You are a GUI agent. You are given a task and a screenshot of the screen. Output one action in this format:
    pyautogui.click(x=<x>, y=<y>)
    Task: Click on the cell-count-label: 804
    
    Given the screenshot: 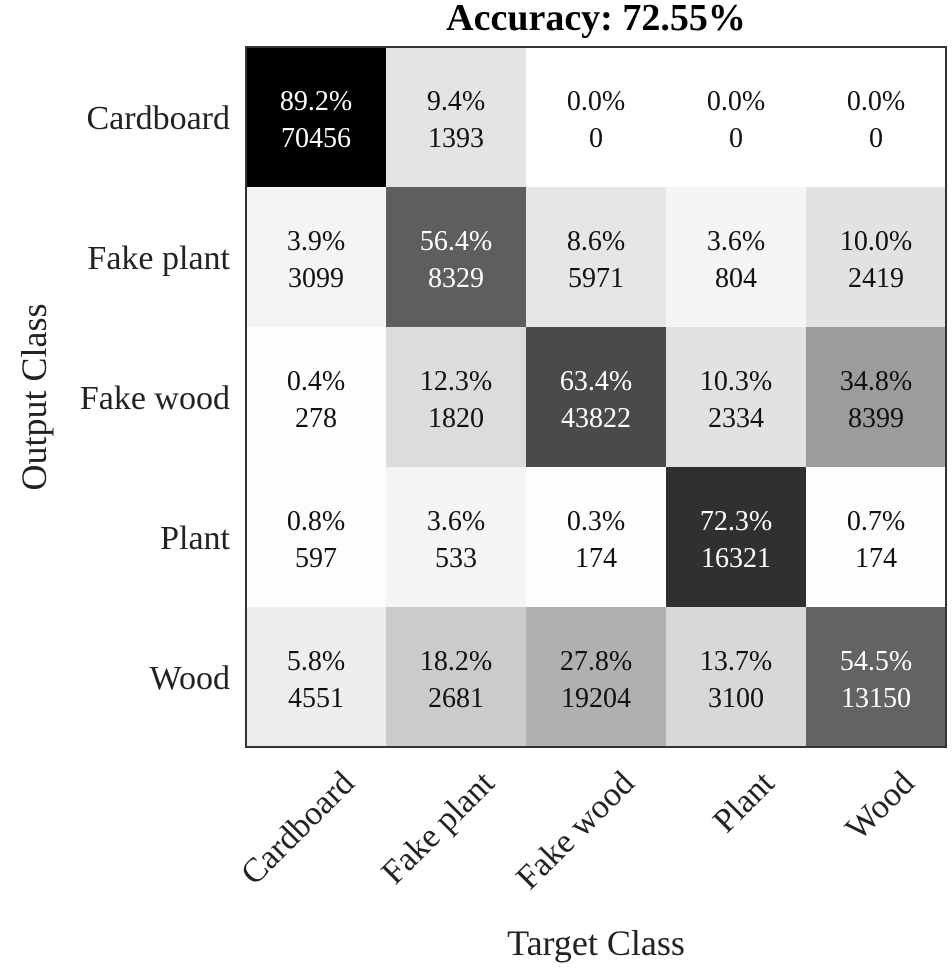 What is the action you would take?
    pyautogui.click(x=736, y=278)
    